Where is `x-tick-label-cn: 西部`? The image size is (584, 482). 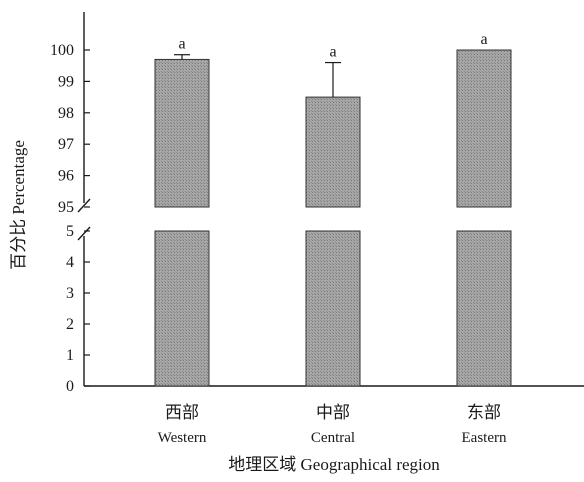
x-tick-label-cn: 西部 is located at coordinates (182, 412).